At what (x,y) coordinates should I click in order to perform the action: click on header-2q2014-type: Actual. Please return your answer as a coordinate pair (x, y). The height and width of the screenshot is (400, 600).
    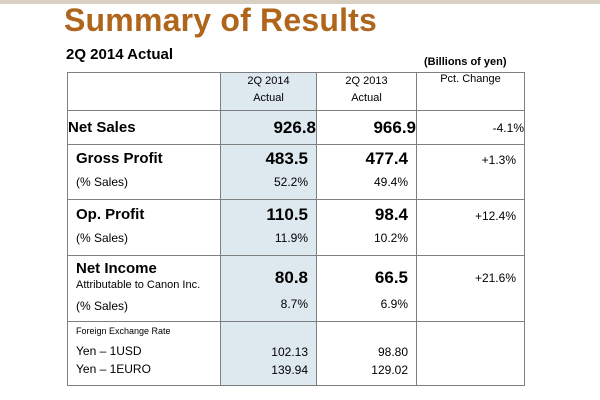
    Looking at the image, I should click on (268, 98).